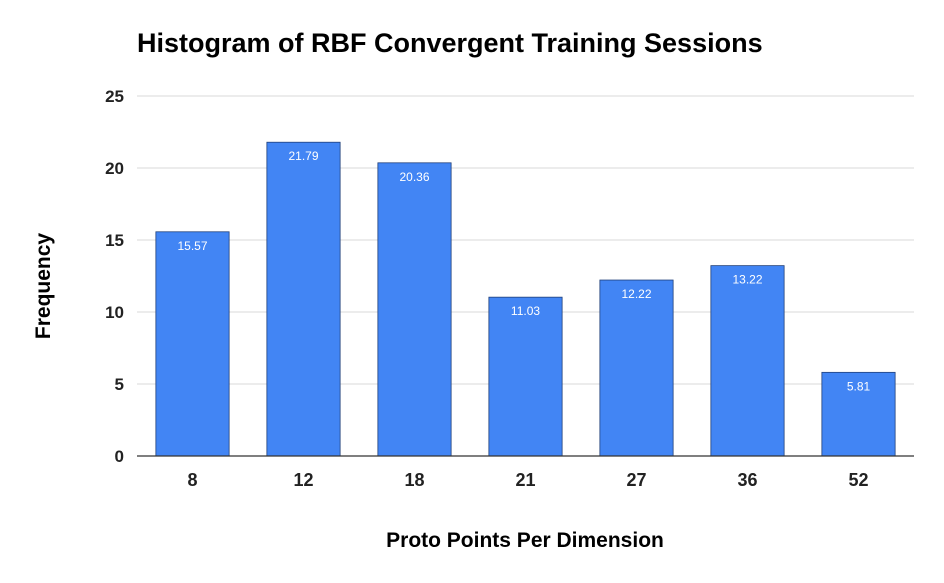  I want to click on x-tick-label: 18, so click(414, 480).